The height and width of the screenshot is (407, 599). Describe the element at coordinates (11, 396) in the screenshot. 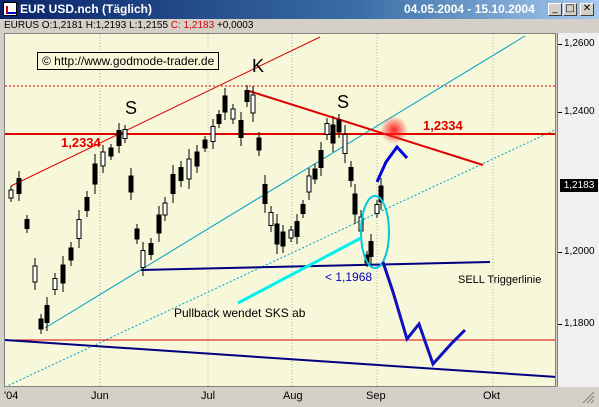

I see `xtick-label: '04` at that location.